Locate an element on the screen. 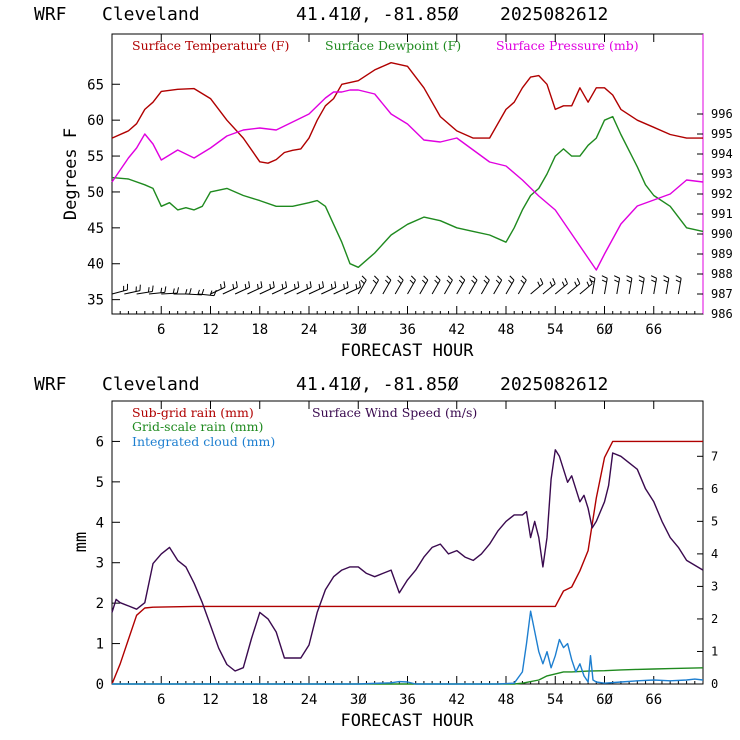 Image resolution: width=740 pixels, height=740 pixels. x-axis-label-top: FORECAST HOUR is located at coordinates (407, 351).